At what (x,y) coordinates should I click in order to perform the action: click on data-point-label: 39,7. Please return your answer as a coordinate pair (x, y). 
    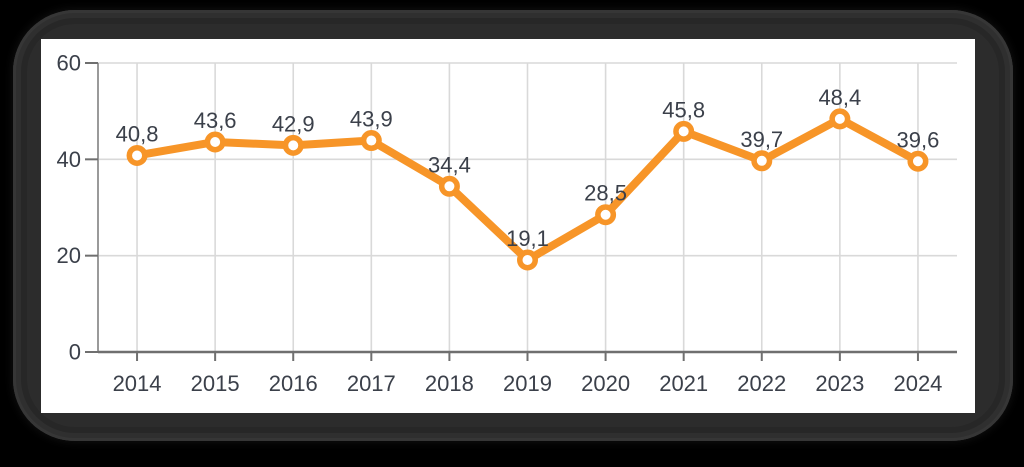
    Looking at the image, I should click on (761, 139).